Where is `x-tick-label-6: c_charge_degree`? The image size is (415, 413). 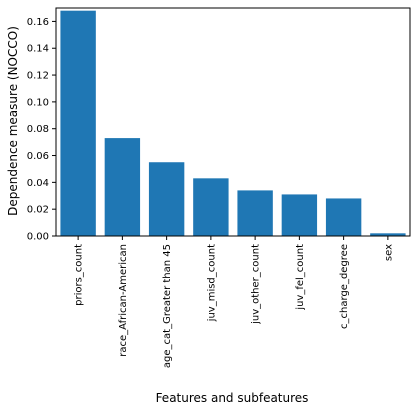
x-tick-label-6: c_charge_degree is located at coordinates (344, 286).